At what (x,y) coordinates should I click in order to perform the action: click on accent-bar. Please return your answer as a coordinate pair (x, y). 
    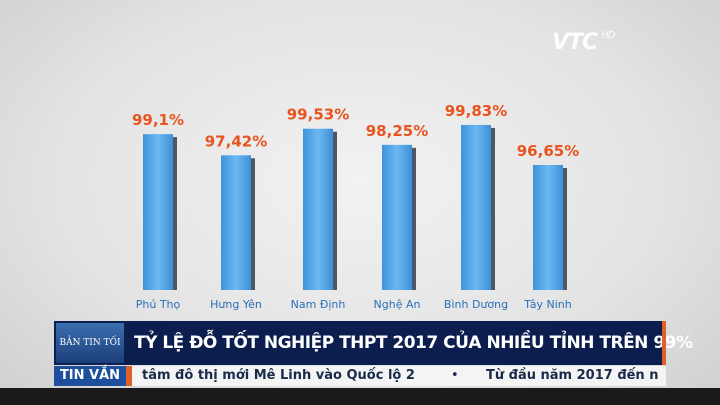
    Looking at the image, I should click on (664, 343).